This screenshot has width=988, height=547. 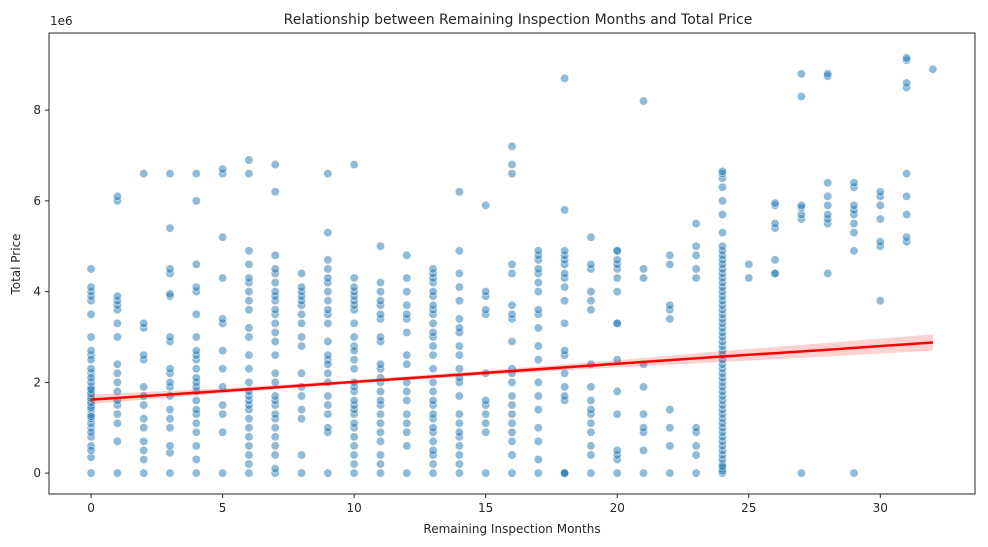 What do you see at coordinates (37, 473) in the screenshot?
I see `y-tick-label: 0` at bounding box center [37, 473].